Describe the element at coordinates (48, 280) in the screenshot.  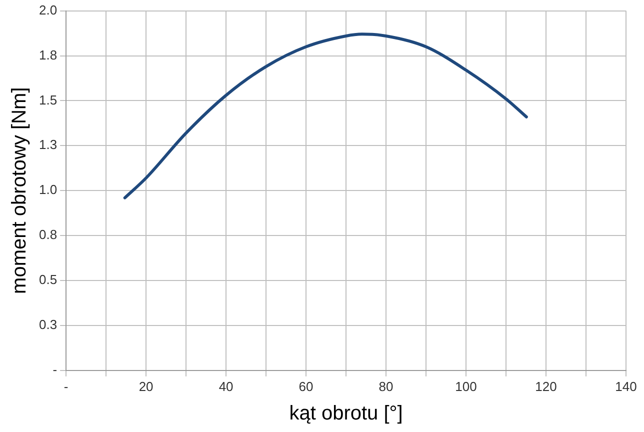
I see `y-tick-label: 0.5` at that location.